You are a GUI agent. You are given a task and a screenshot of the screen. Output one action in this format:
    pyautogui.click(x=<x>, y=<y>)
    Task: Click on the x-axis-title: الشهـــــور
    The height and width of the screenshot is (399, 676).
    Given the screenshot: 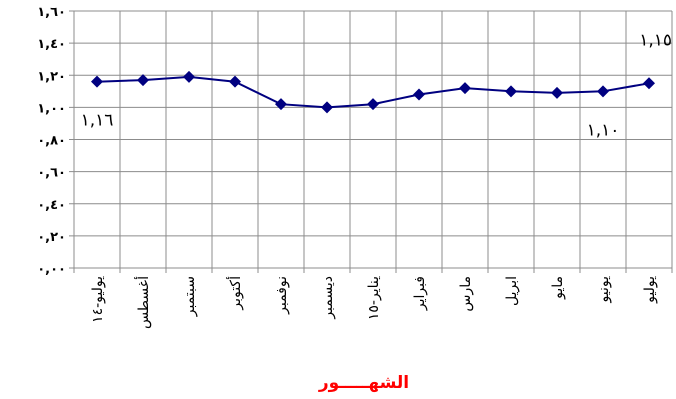 What is the action you would take?
    pyautogui.click(x=363, y=383)
    